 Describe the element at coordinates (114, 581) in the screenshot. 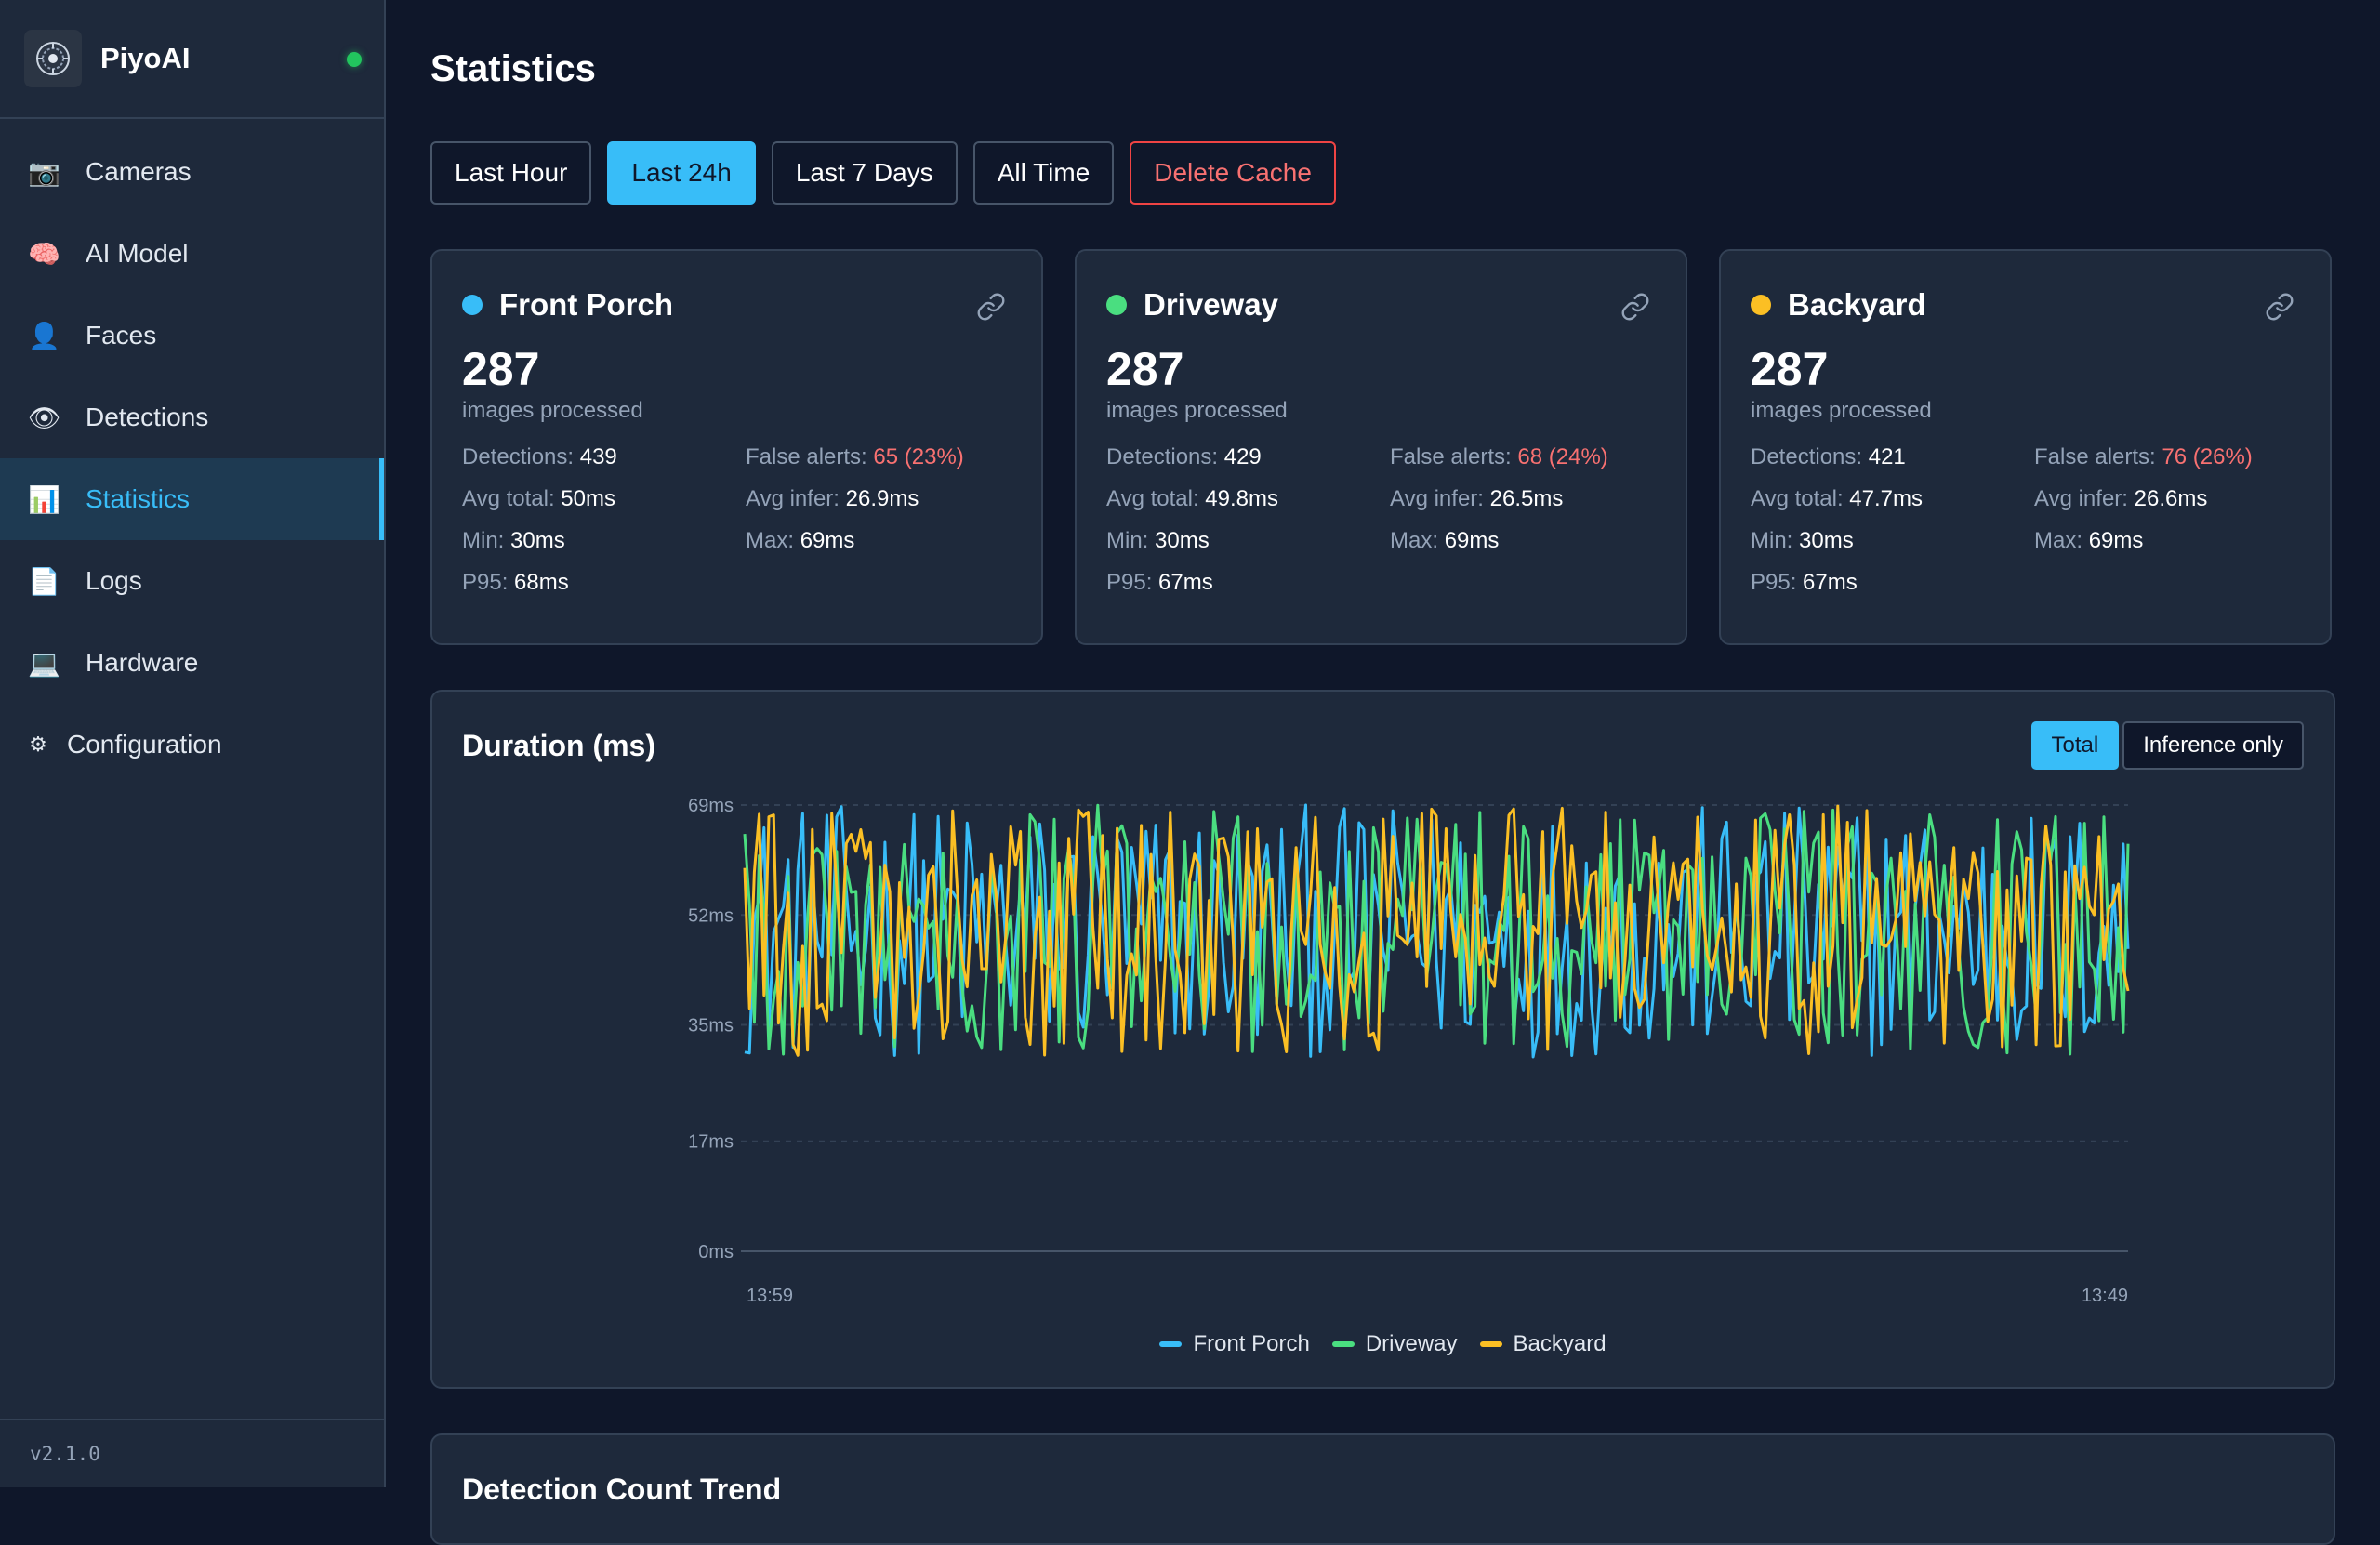

I see `sidebar-item-label: Logs` at that location.